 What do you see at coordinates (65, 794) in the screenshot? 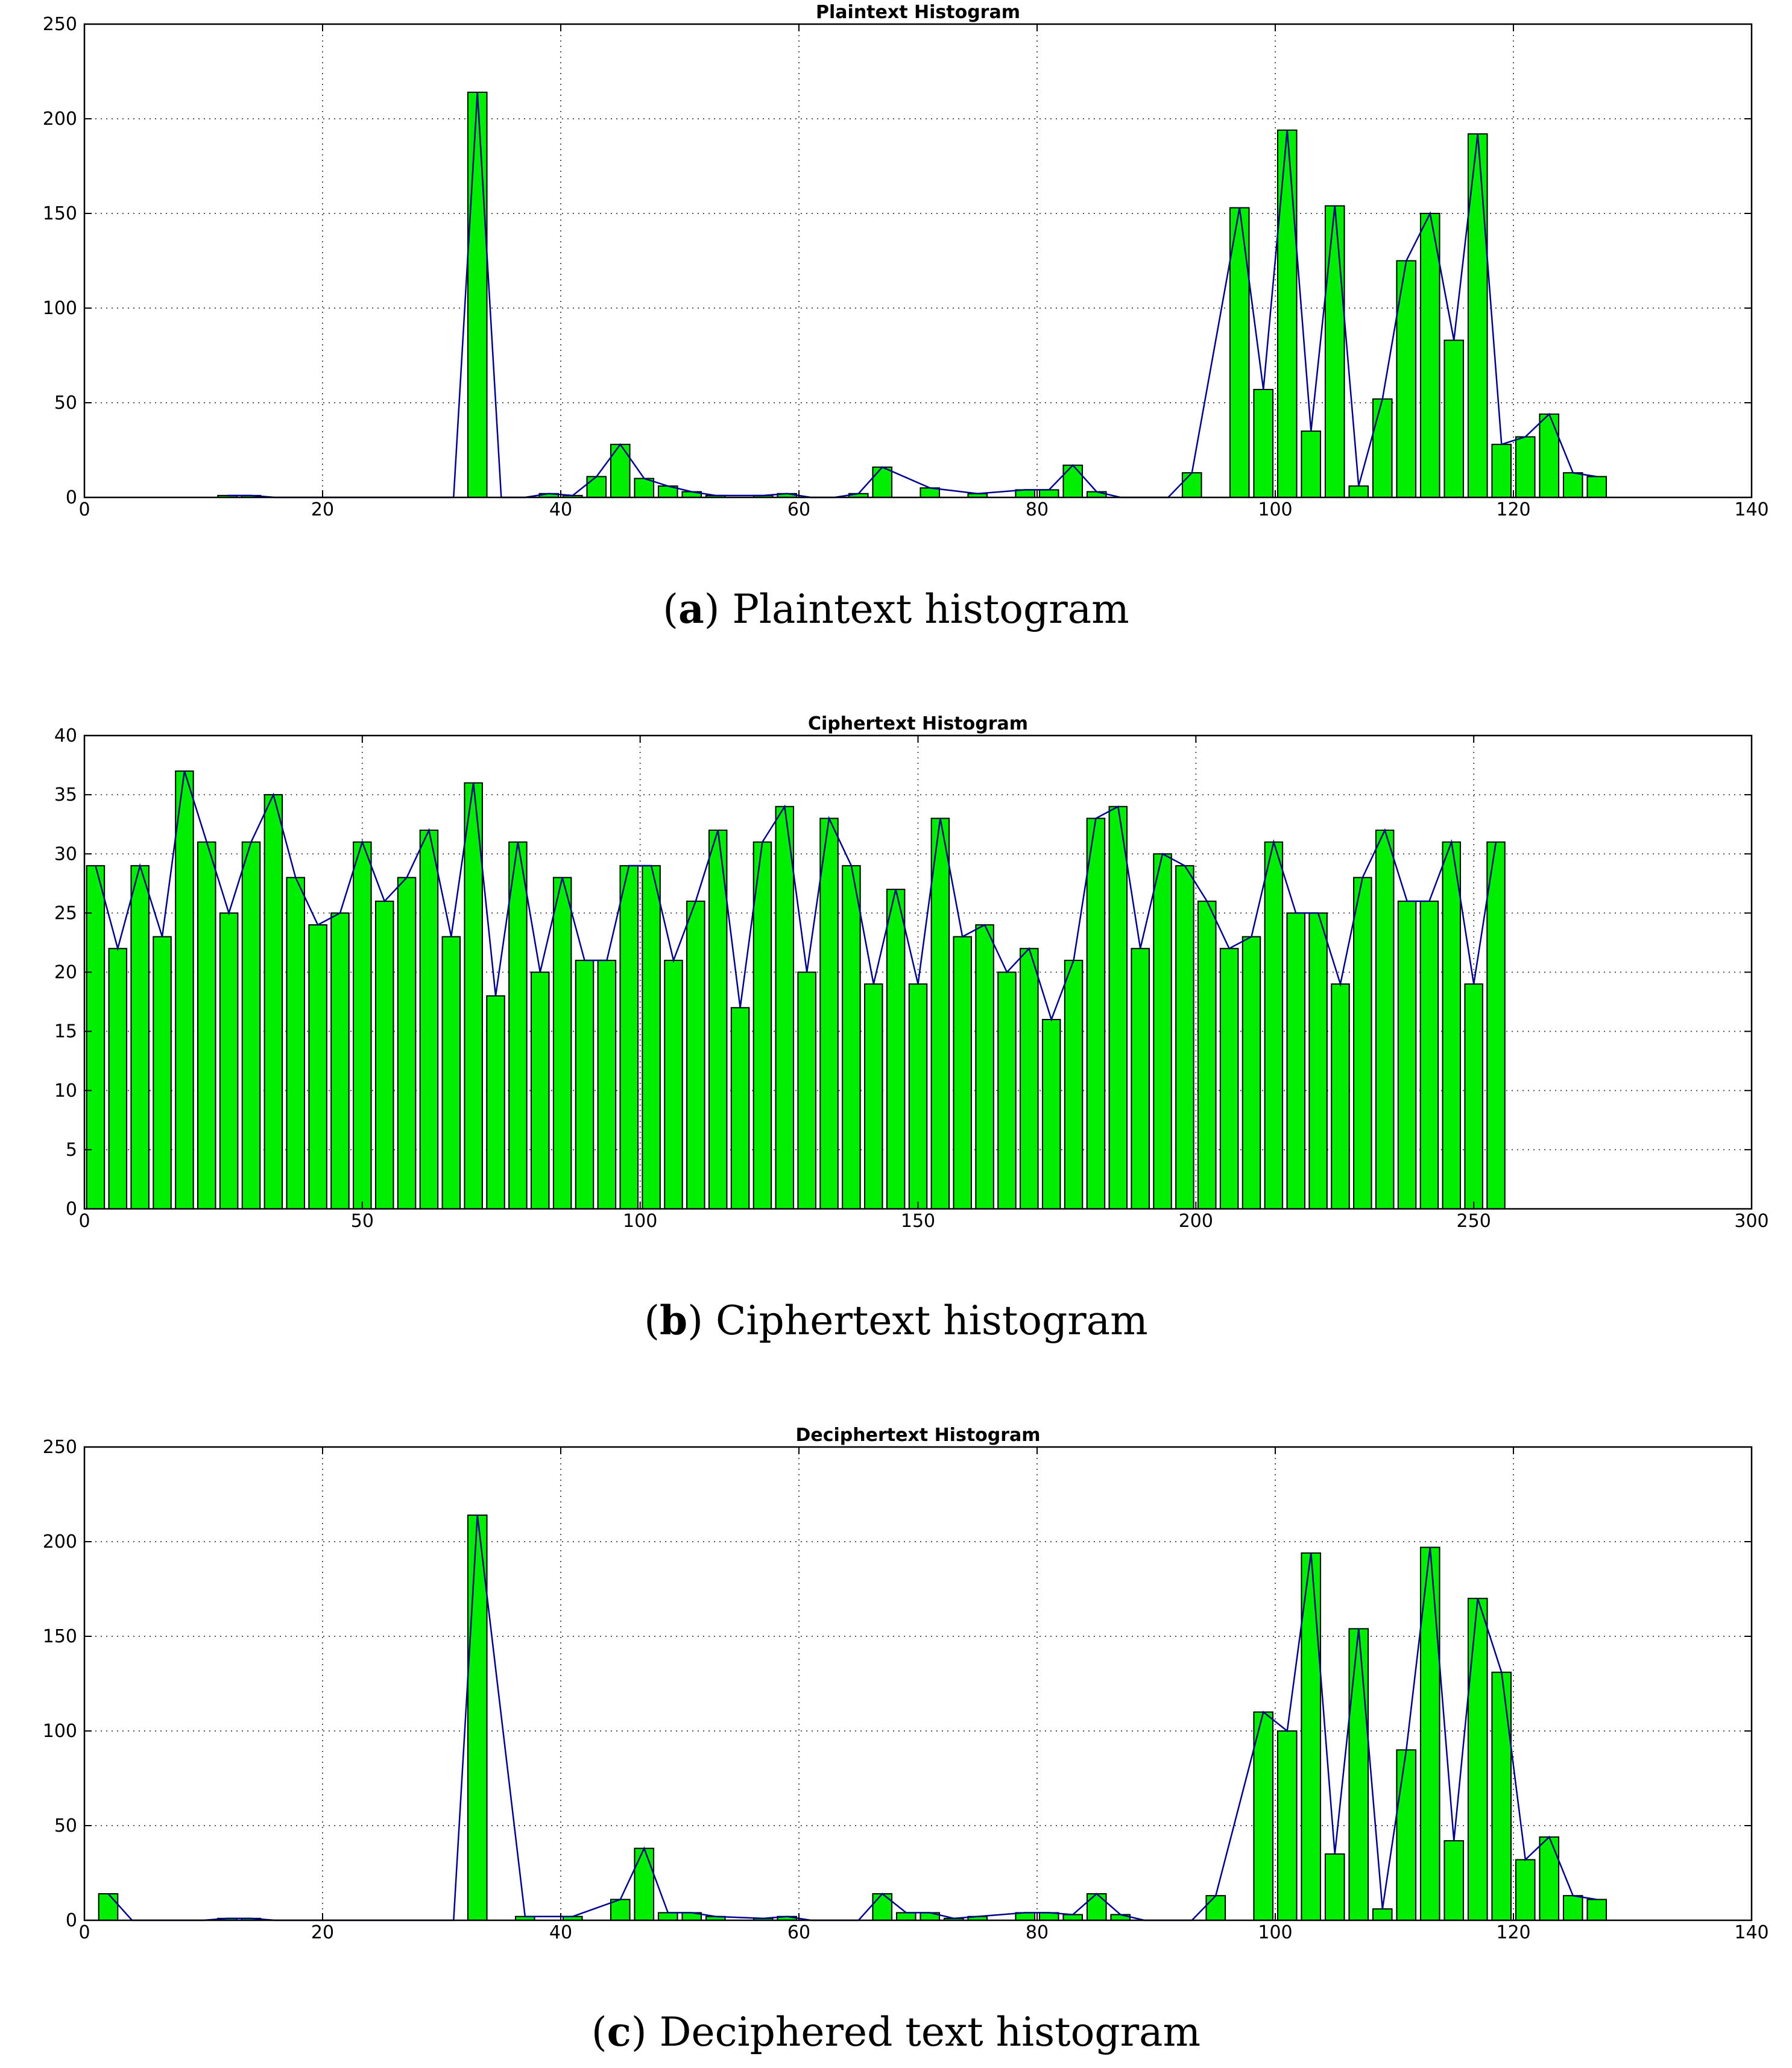
I see `y-tick-label: 35` at bounding box center [65, 794].